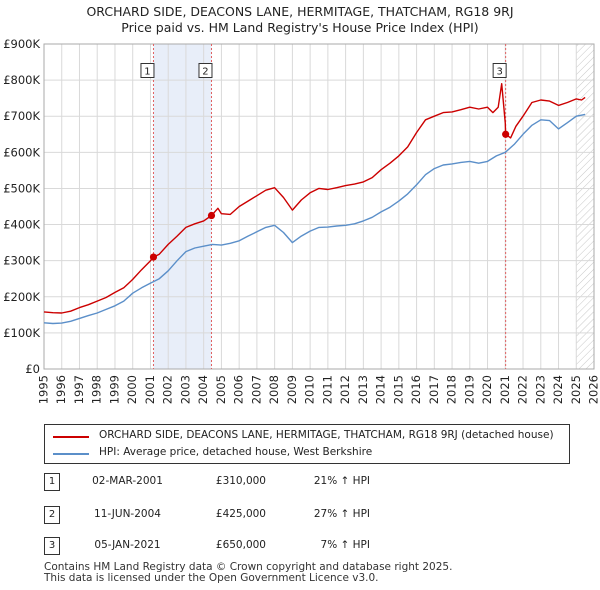  What do you see at coordinates (363, 389) in the screenshot?
I see `x-tick-label: 2013` at bounding box center [363, 389].